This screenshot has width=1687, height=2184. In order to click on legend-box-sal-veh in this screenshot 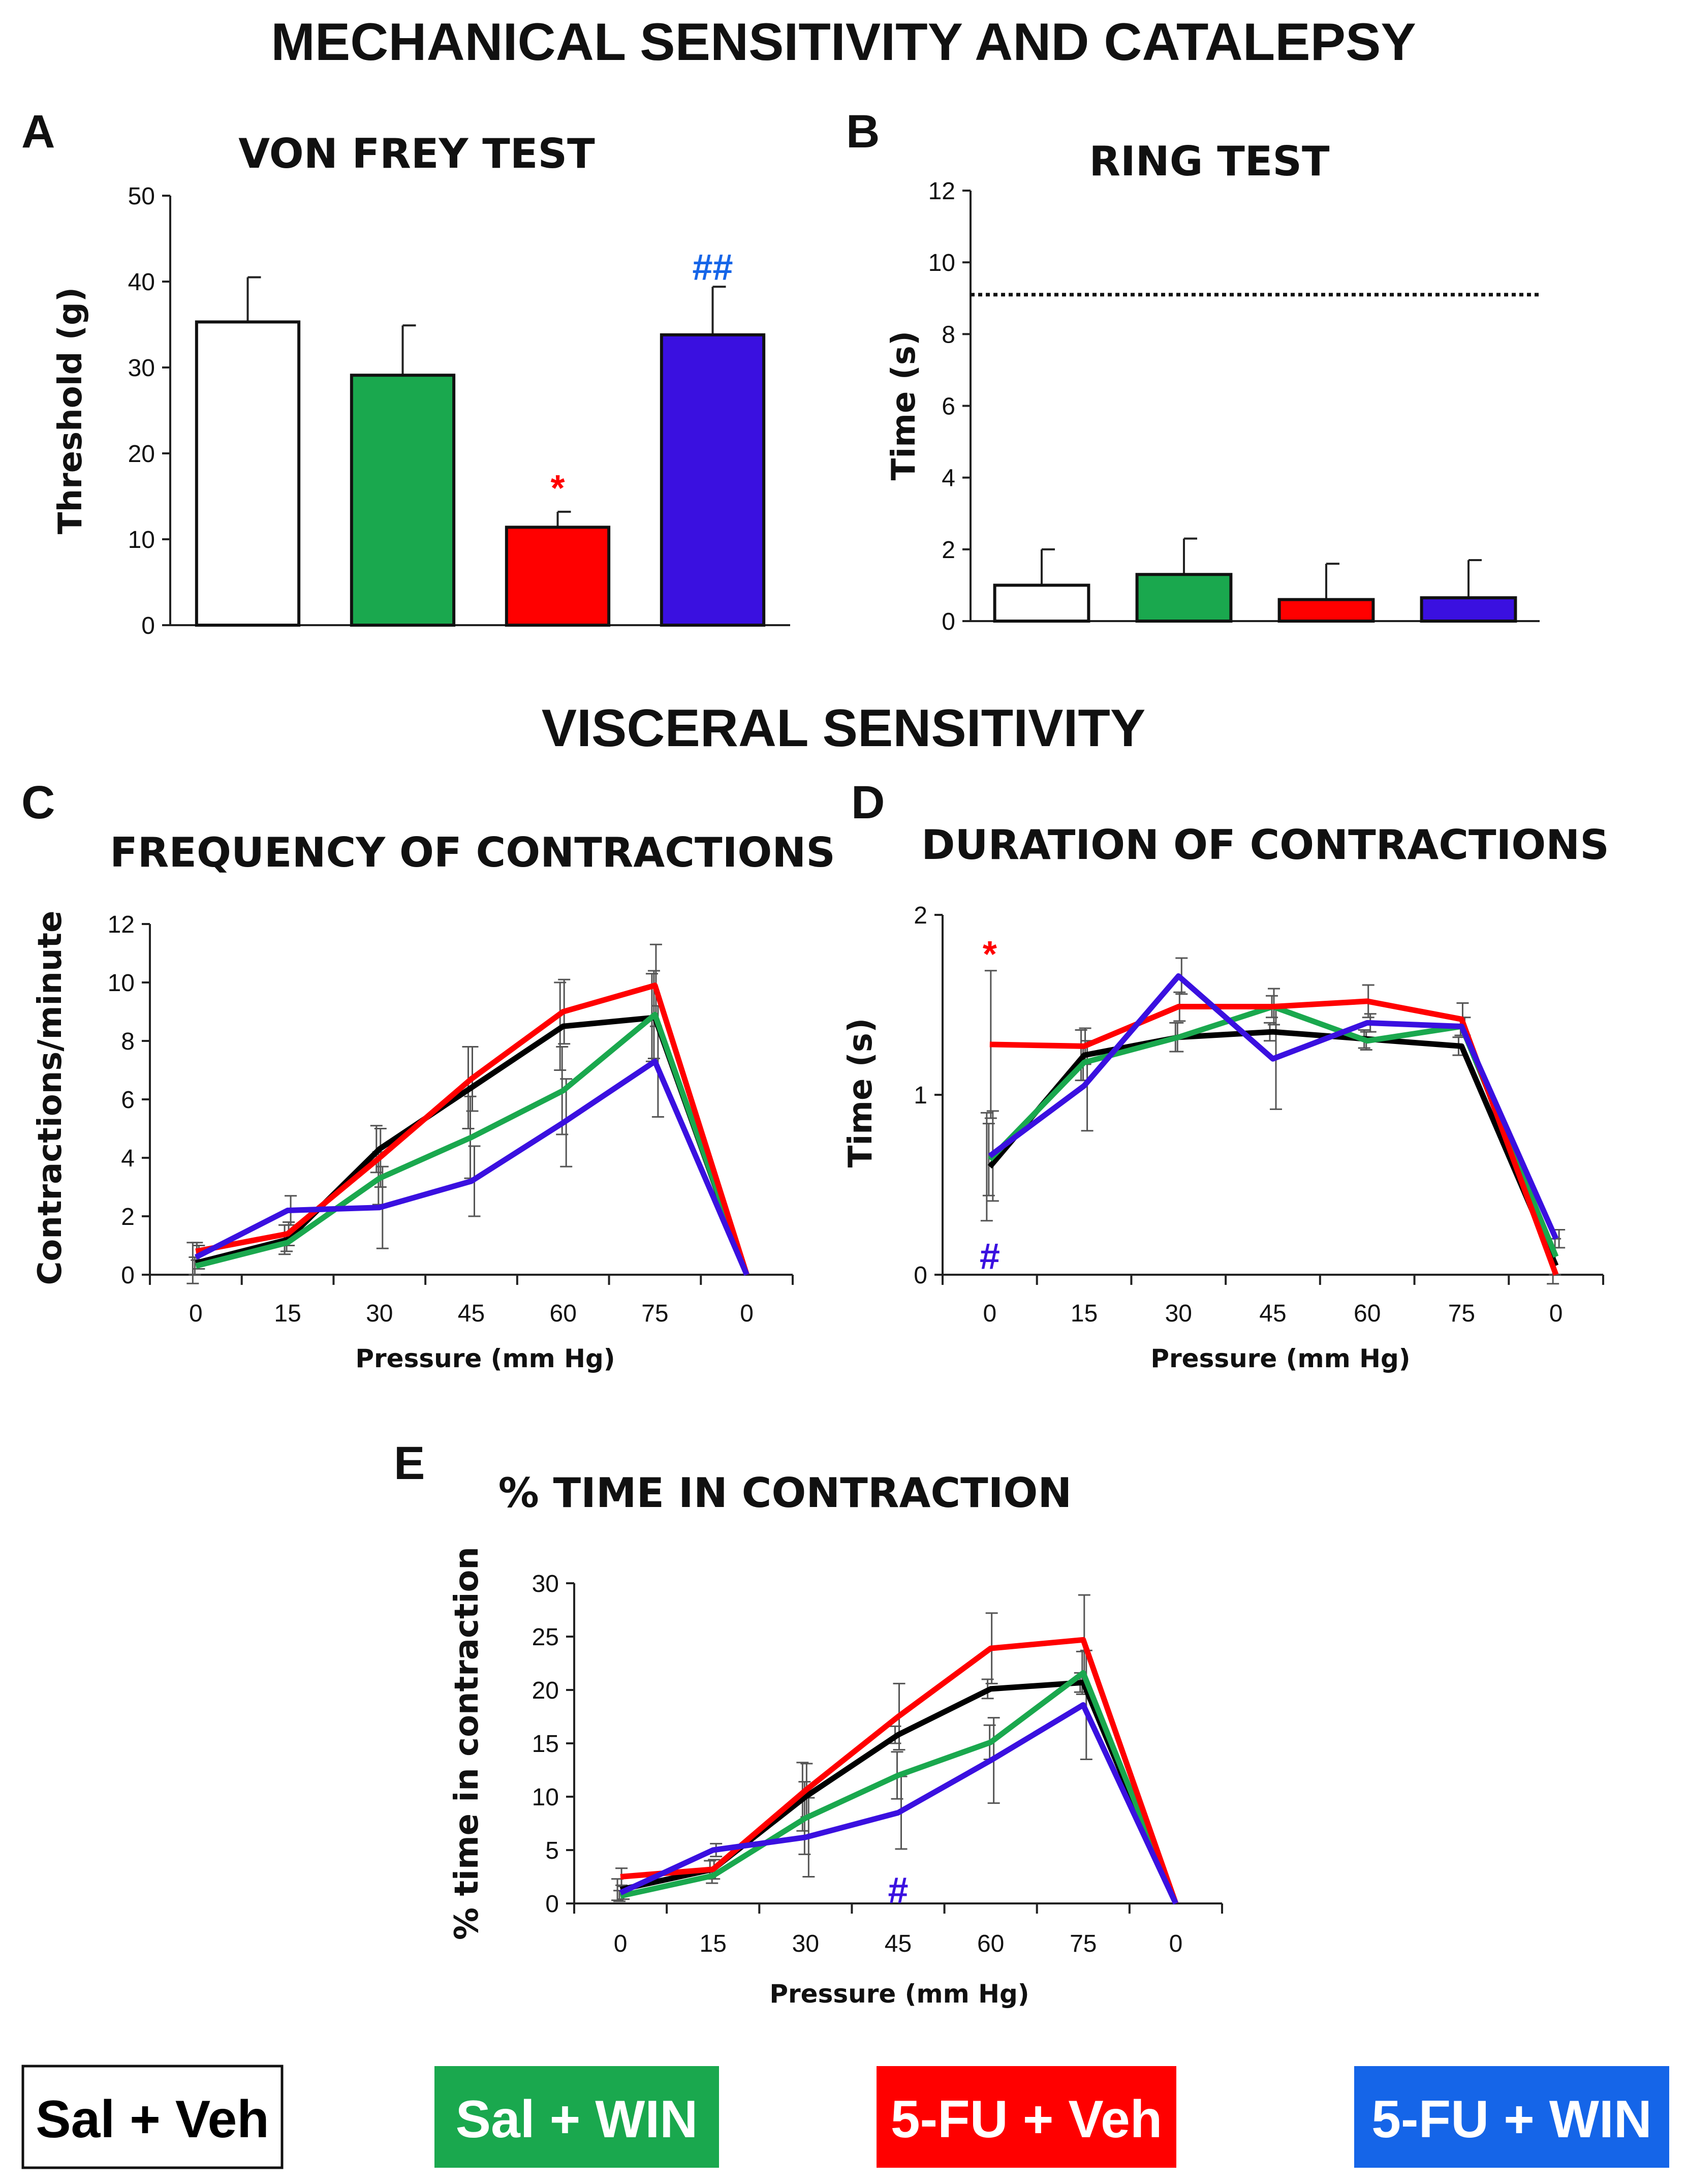, I will do `click(152, 2117)`.